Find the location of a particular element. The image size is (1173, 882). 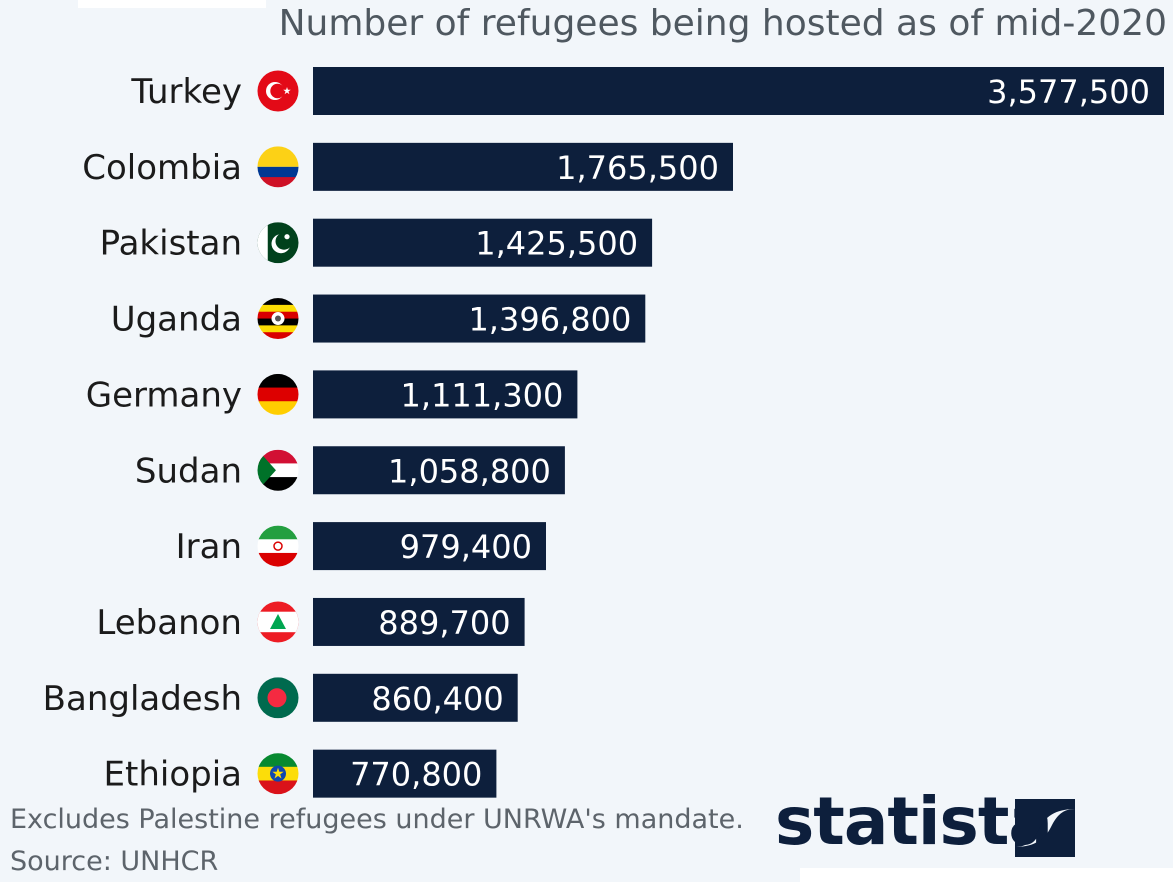

data-label: 1,058,800 is located at coordinates (469, 471).